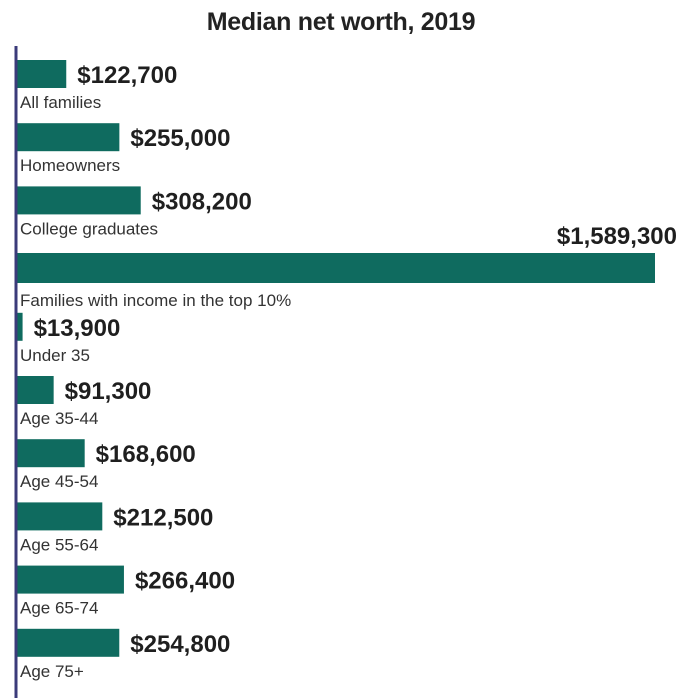  What do you see at coordinates (202, 201) in the screenshot?
I see `bar-value-label: $308,200` at bounding box center [202, 201].